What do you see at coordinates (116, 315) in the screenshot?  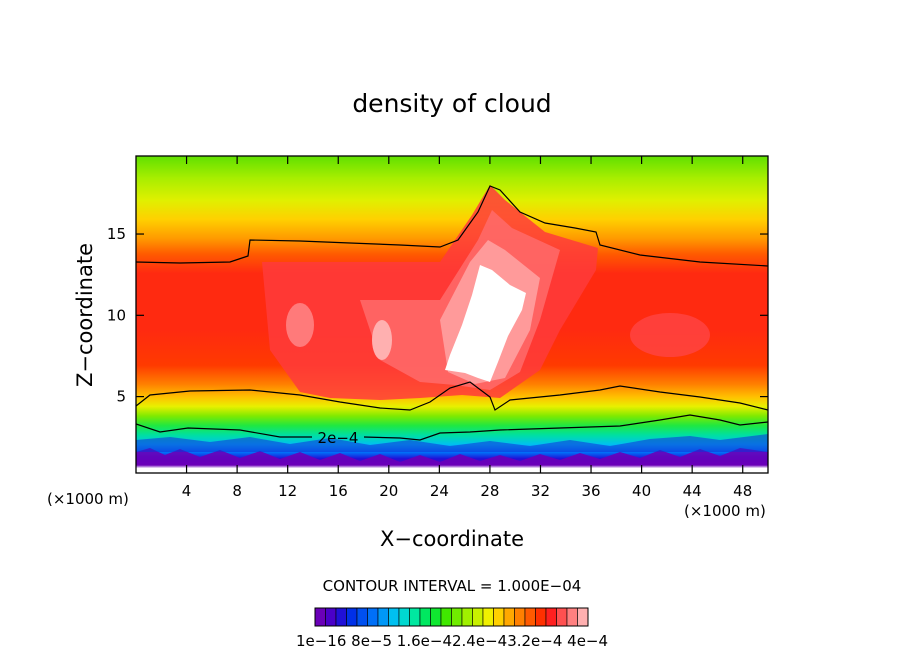 I see `y-tick-label: 10` at bounding box center [116, 315].